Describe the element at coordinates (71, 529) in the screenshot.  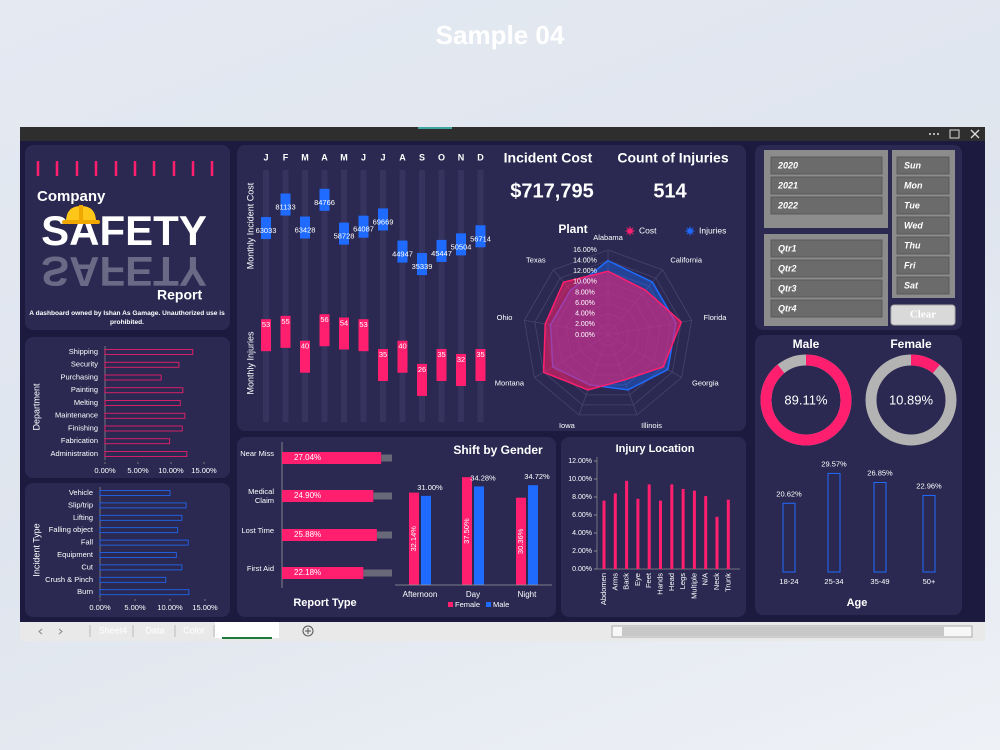
I see `category-label: Falling object` at that location.